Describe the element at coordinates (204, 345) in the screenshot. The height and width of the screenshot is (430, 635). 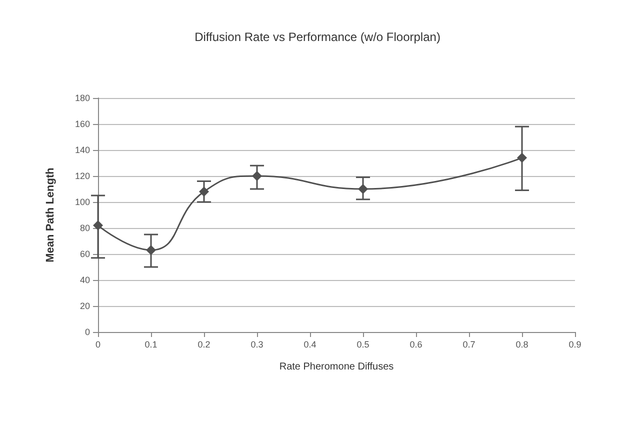
I see `x-tick-label: 0.2` at that location.